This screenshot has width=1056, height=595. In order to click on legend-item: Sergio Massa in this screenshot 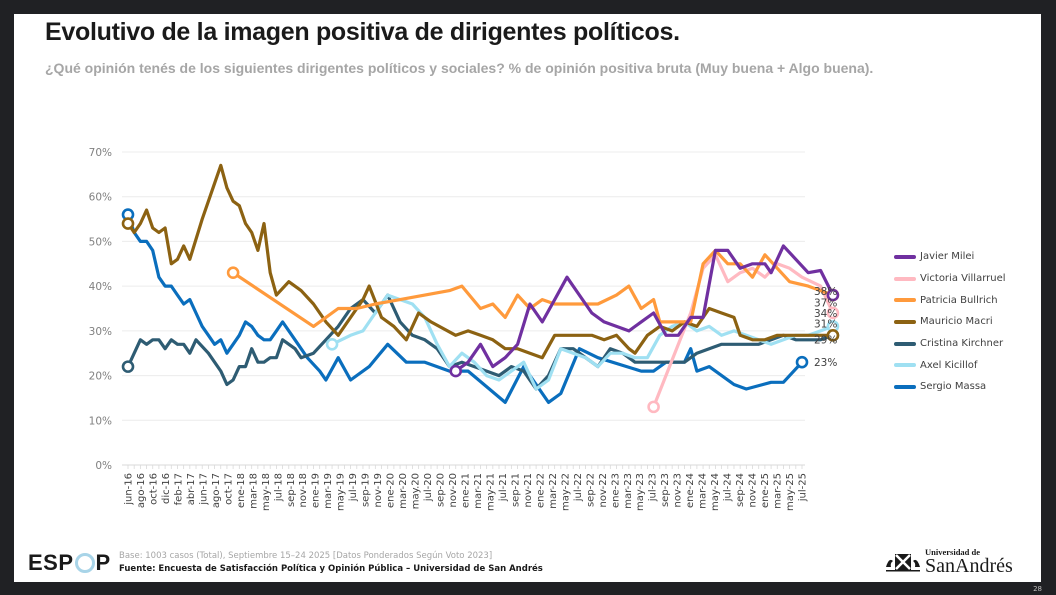, I will do `click(950, 387)`.